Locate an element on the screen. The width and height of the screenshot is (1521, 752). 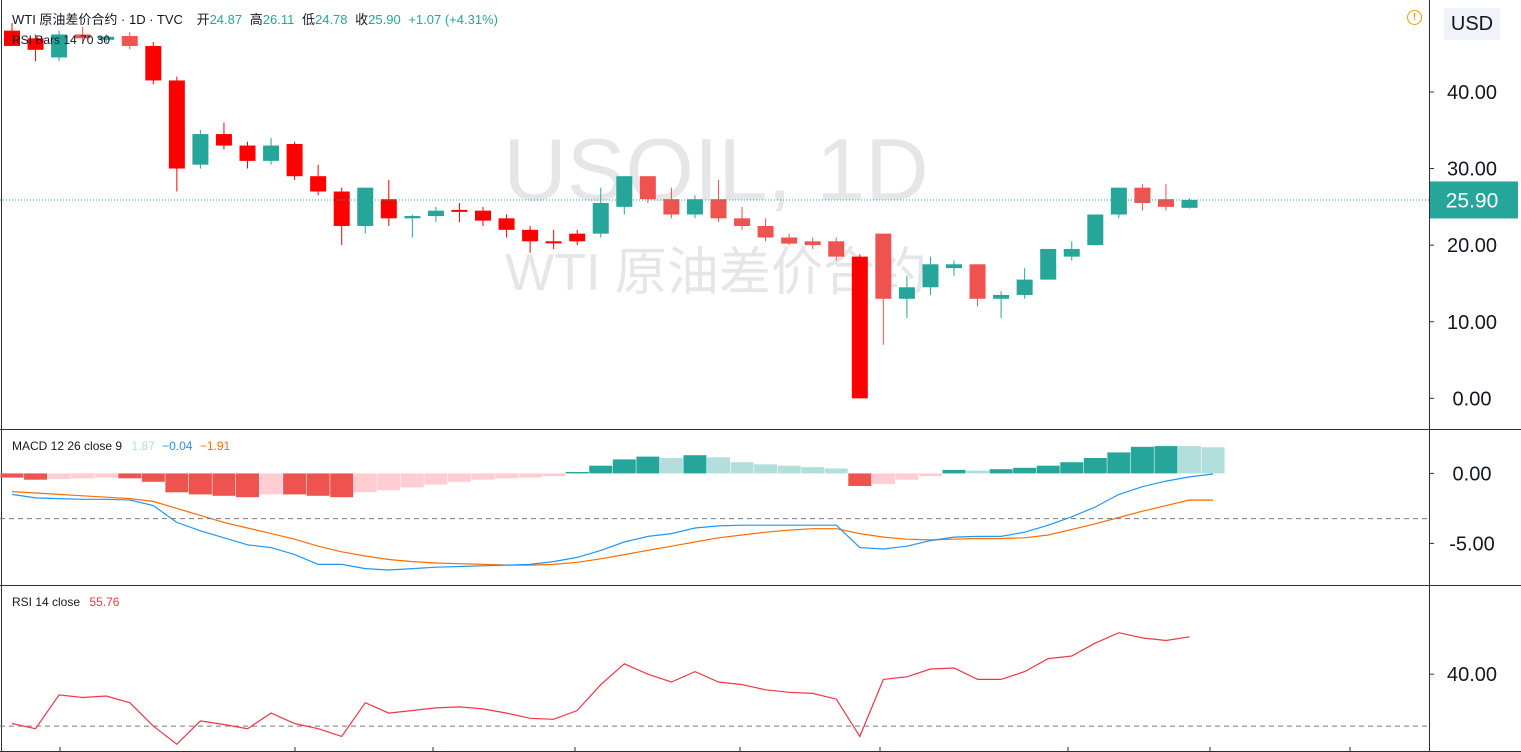
open-value: 24.87 is located at coordinates (226, 19).